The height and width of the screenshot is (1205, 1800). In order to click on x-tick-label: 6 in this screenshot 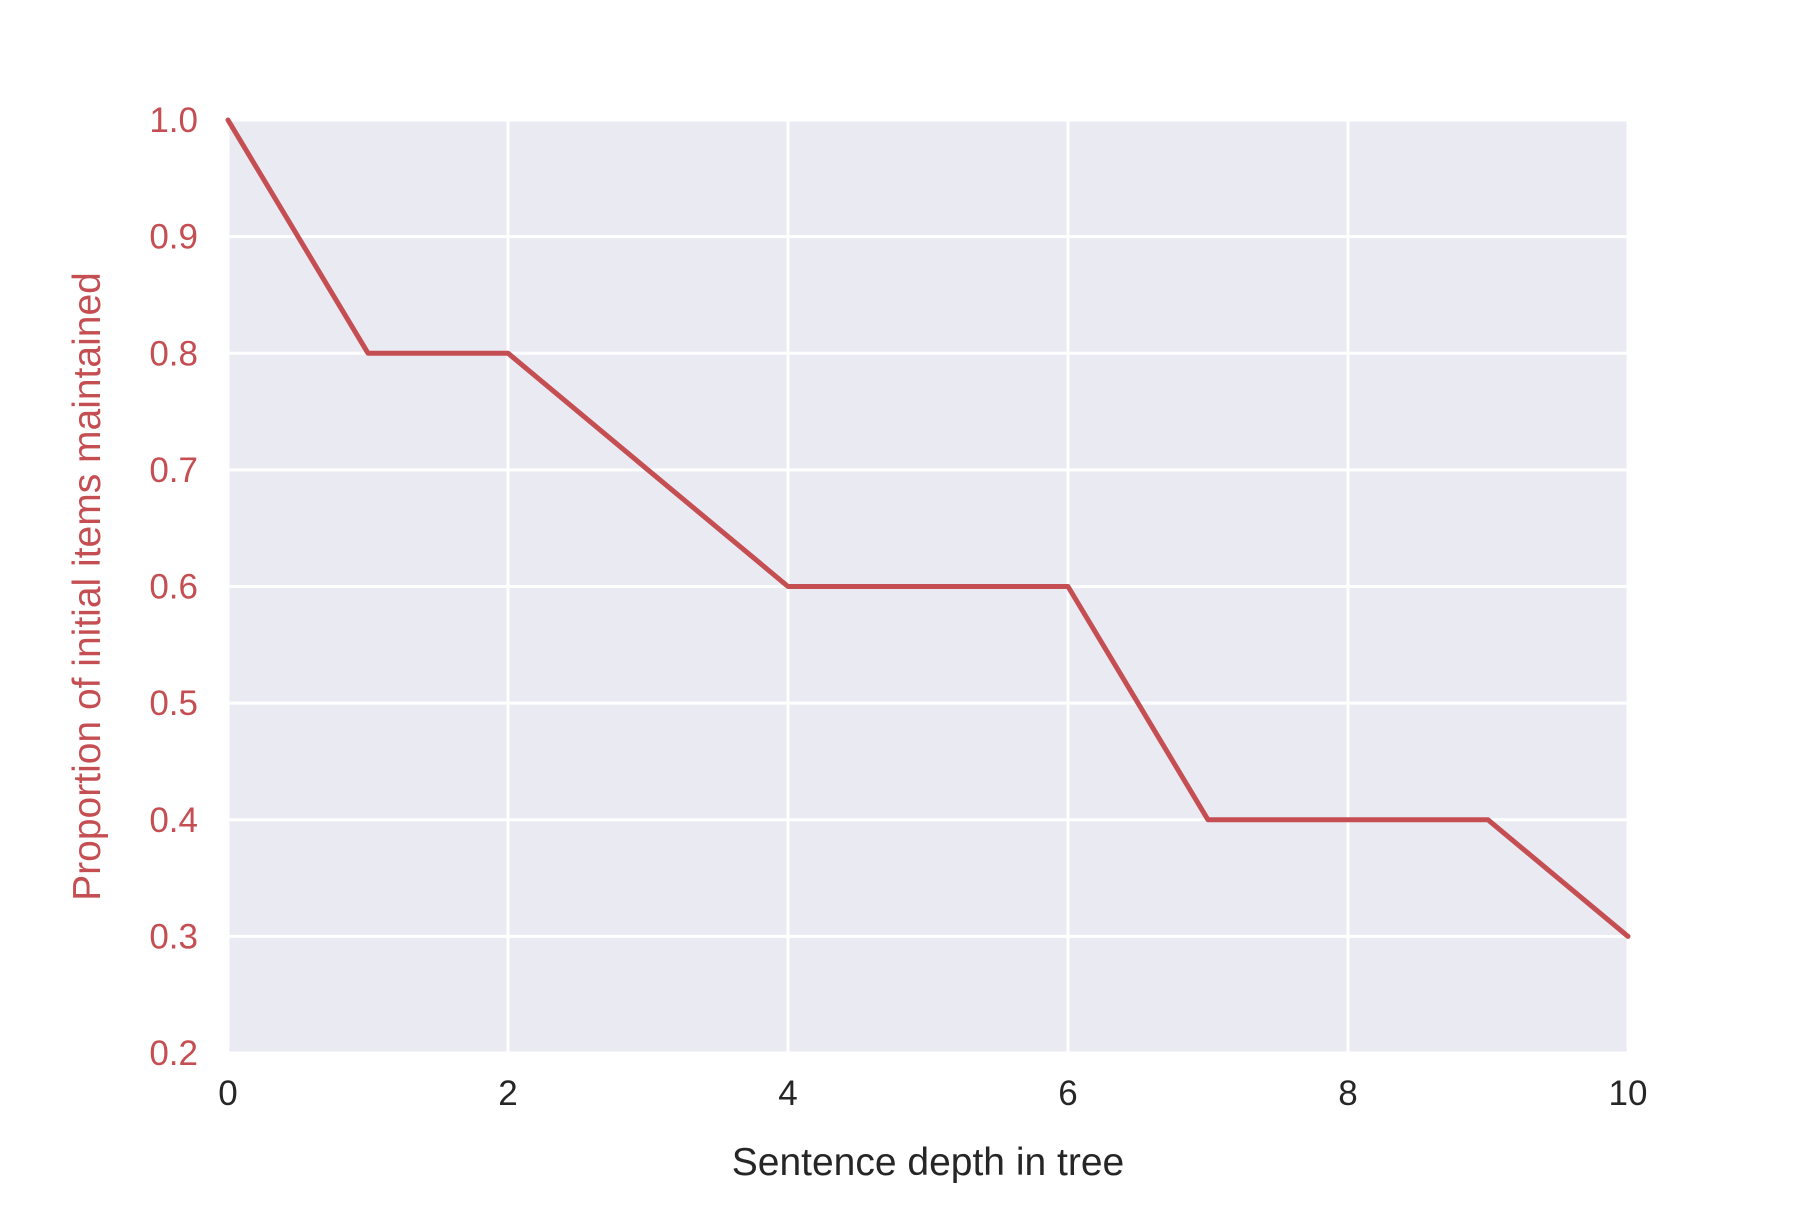, I will do `click(1067, 1093)`.